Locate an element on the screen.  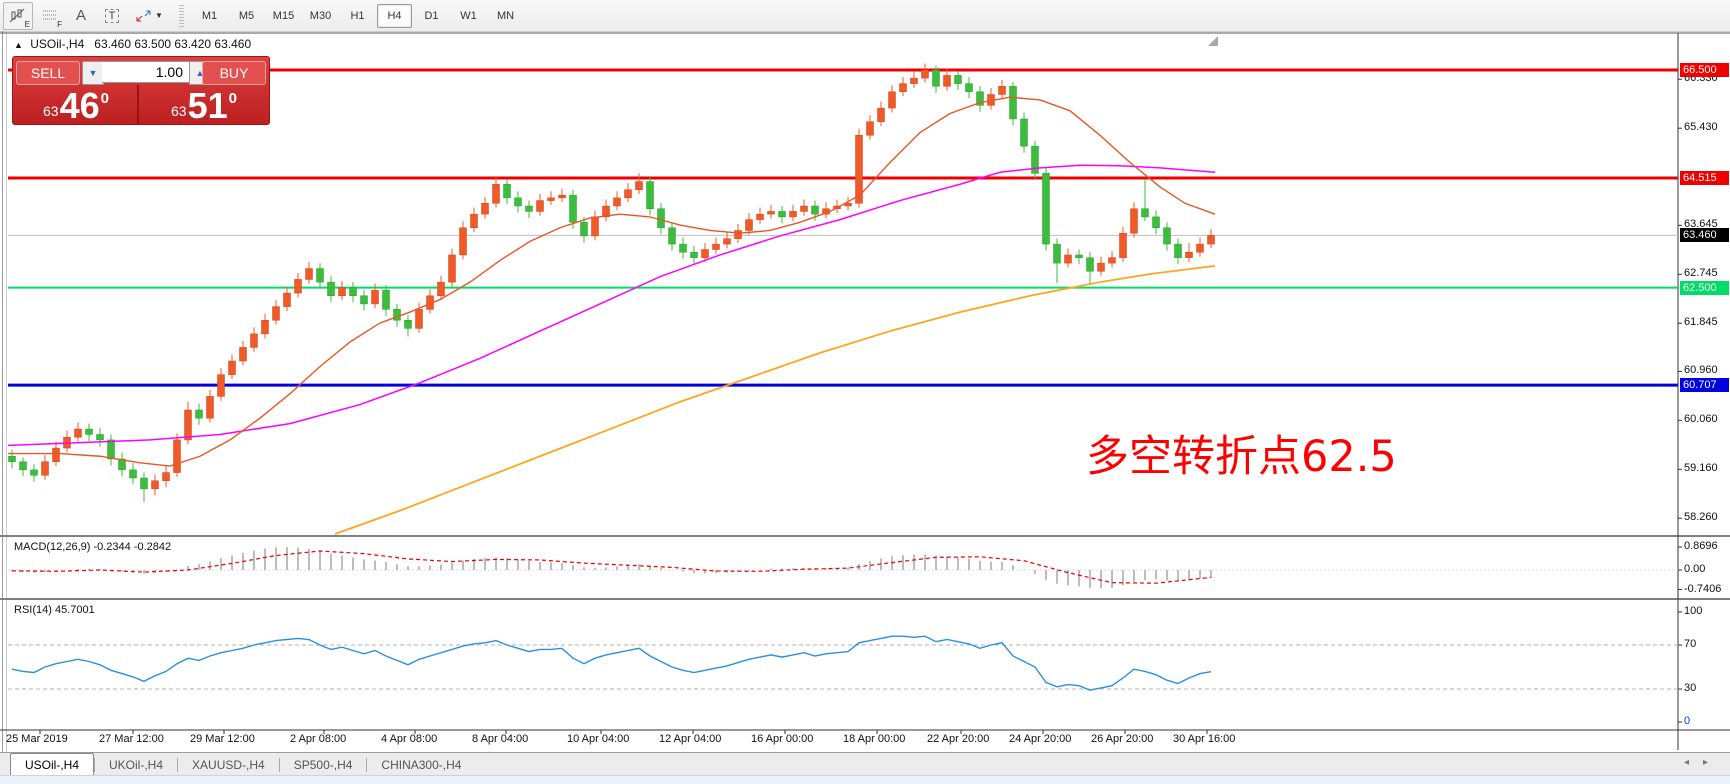
date-axis-label: 29 Mar 12:00 is located at coordinates (222, 739).